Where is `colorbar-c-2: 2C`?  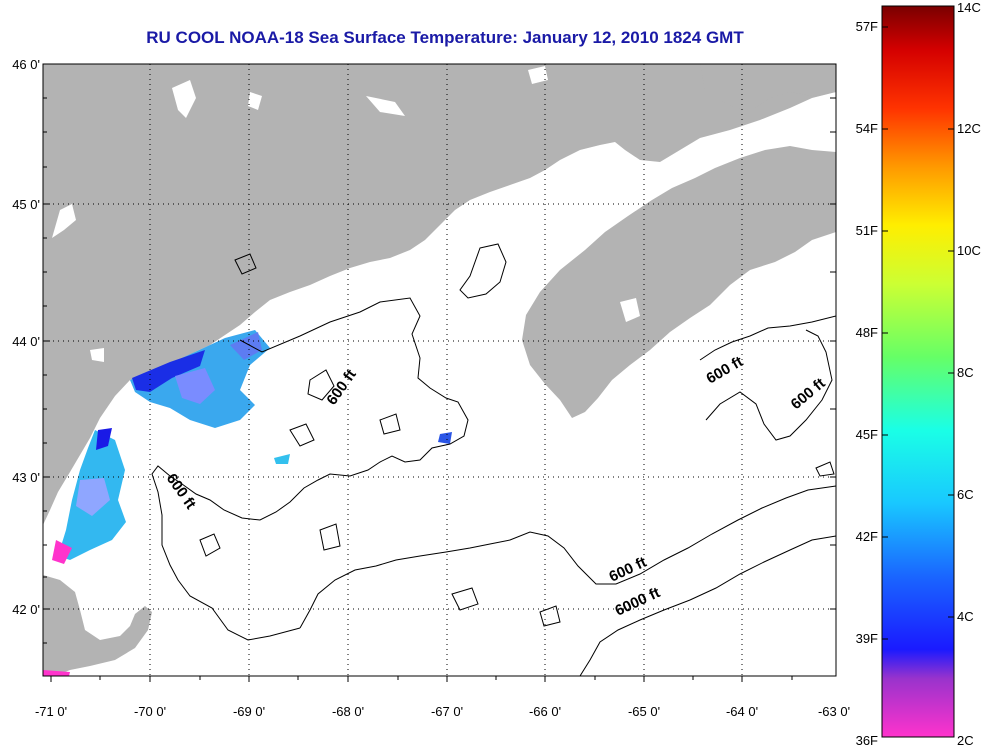
colorbar-c-2: 2C is located at coordinates (965, 740).